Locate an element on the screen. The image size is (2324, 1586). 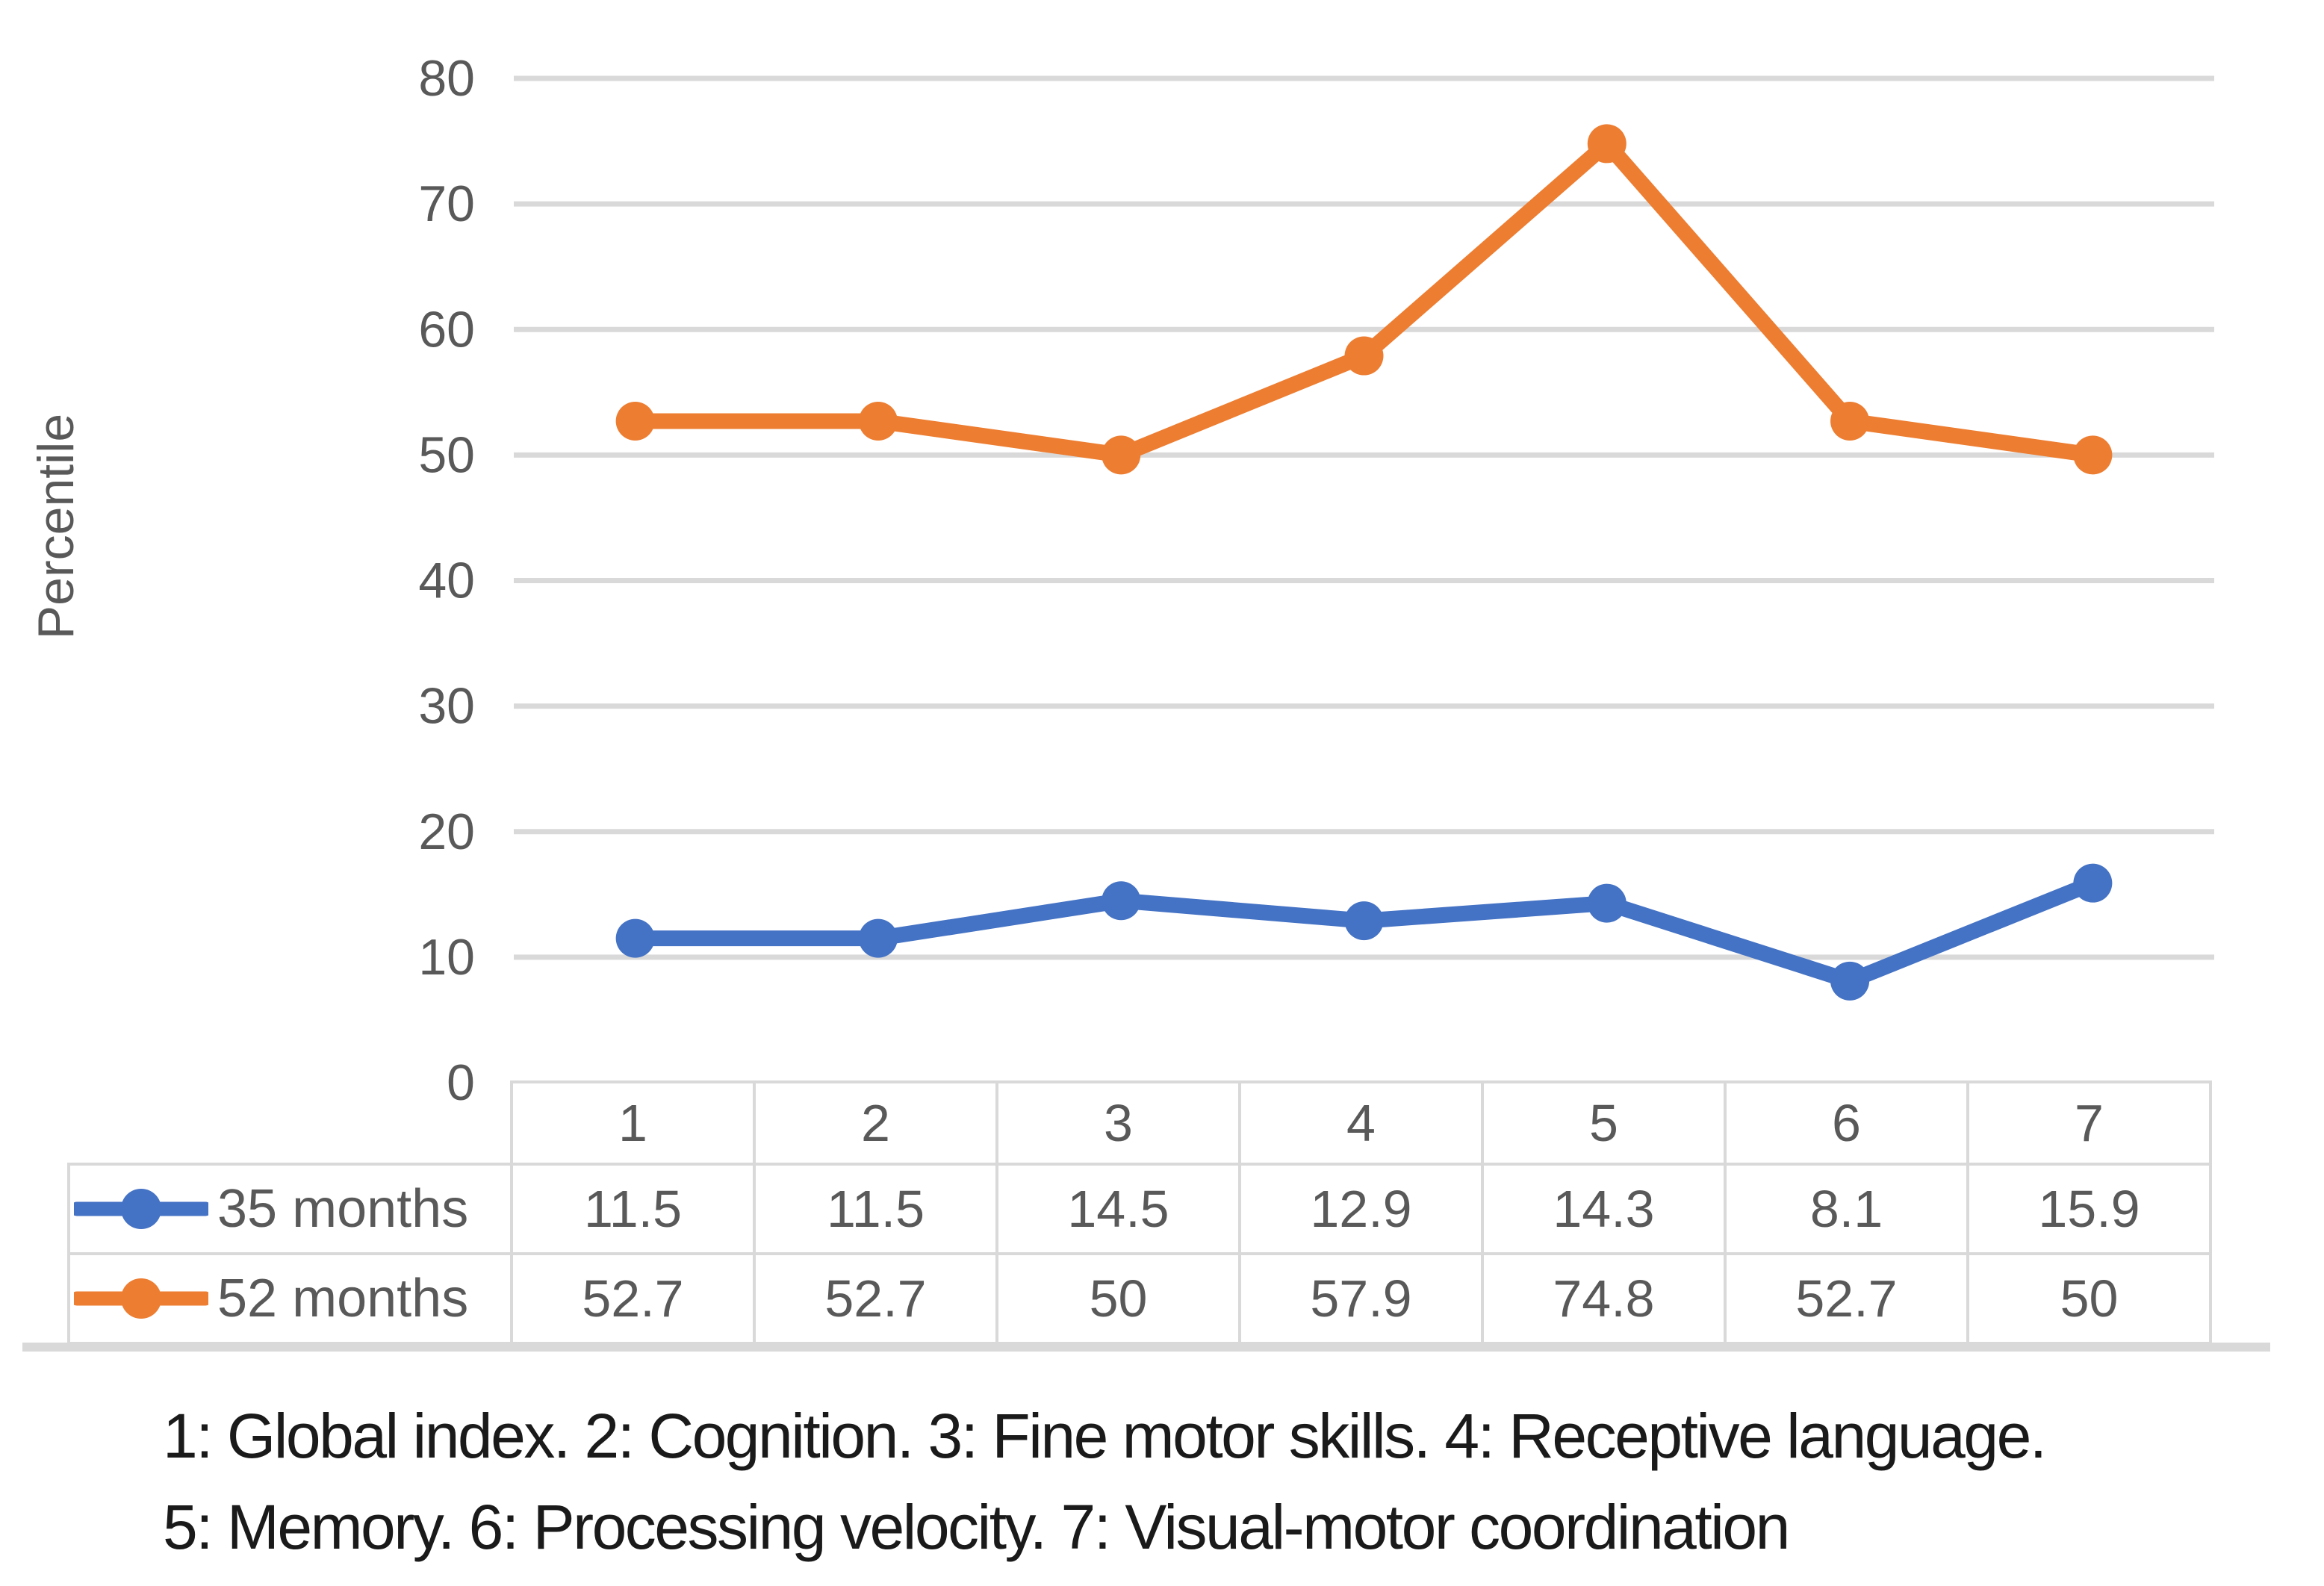
value-cell: 12.9 is located at coordinates (1361, 1209).